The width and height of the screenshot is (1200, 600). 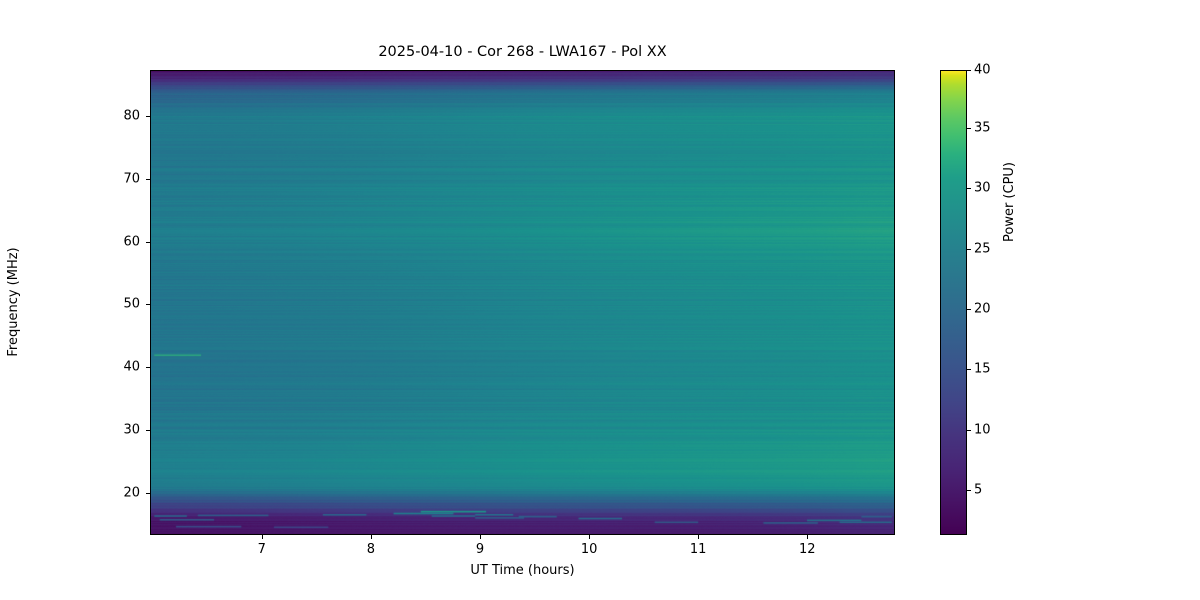 What do you see at coordinates (131, 179) in the screenshot?
I see `y-tick-label: 70` at bounding box center [131, 179].